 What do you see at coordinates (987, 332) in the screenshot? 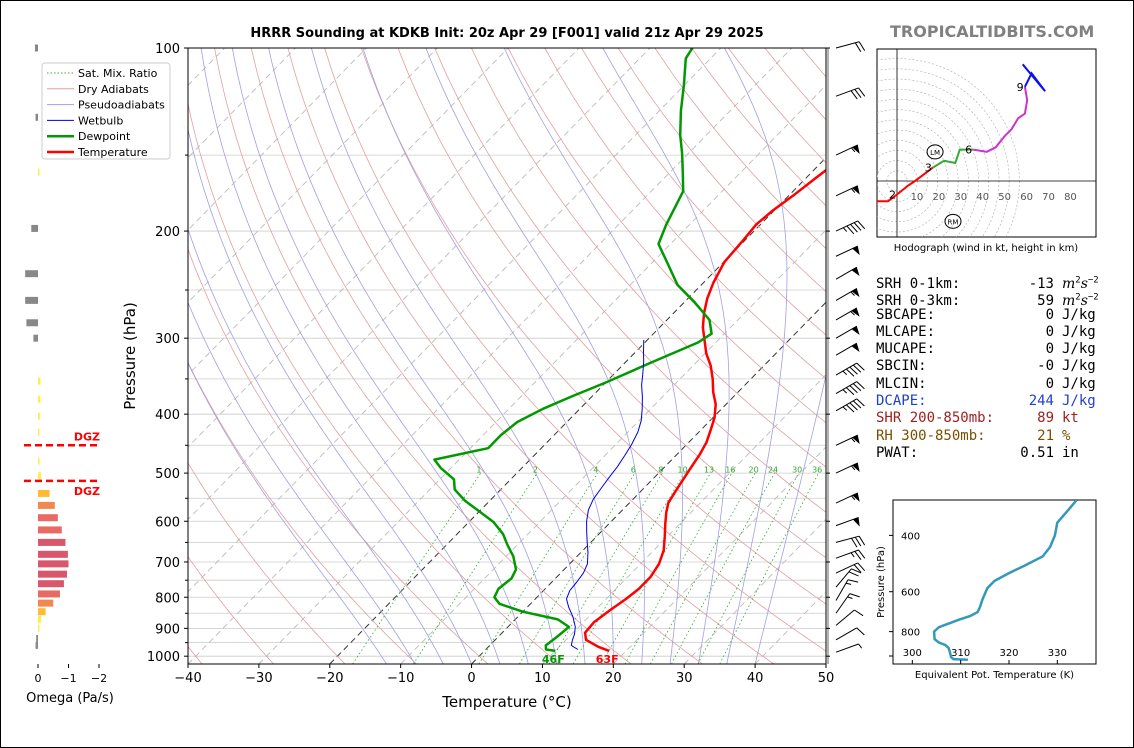
I see `stats-row: MLCAPE: 0 J/kg` at bounding box center [987, 332].